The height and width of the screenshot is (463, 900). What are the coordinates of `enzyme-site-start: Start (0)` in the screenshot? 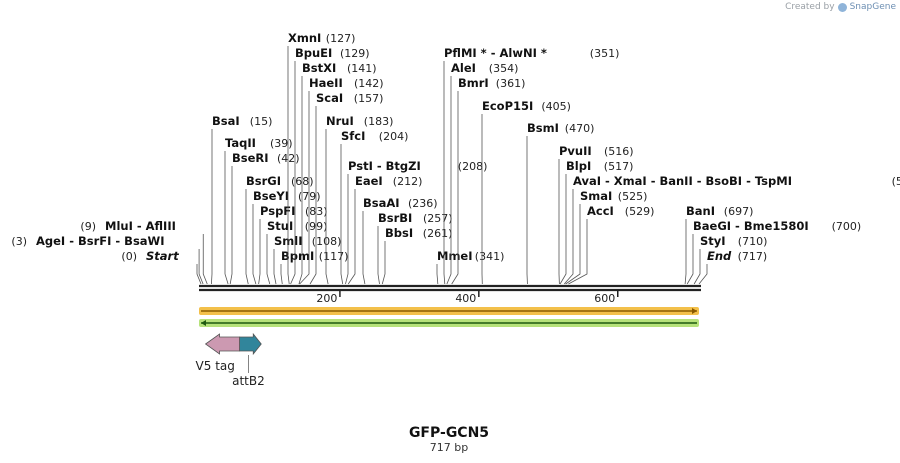 It's located at (161, 267).